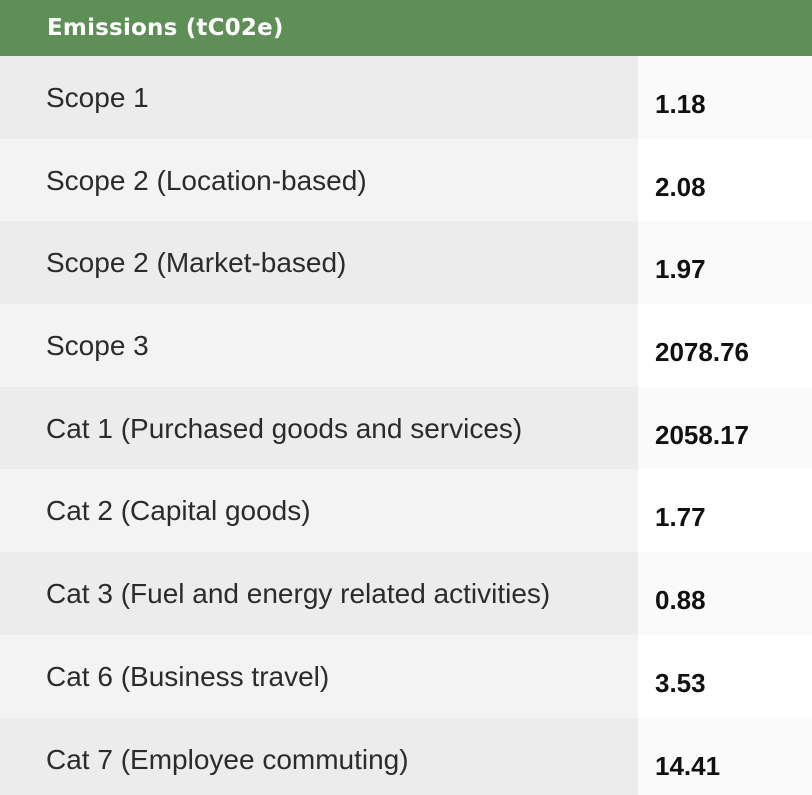 Image resolution: width=812 pixels, height=795 pixels. Describe the element at coordinates (319, 676) in the screenshot. I see `row-label: Cat 6 (Business travel)` at that location.